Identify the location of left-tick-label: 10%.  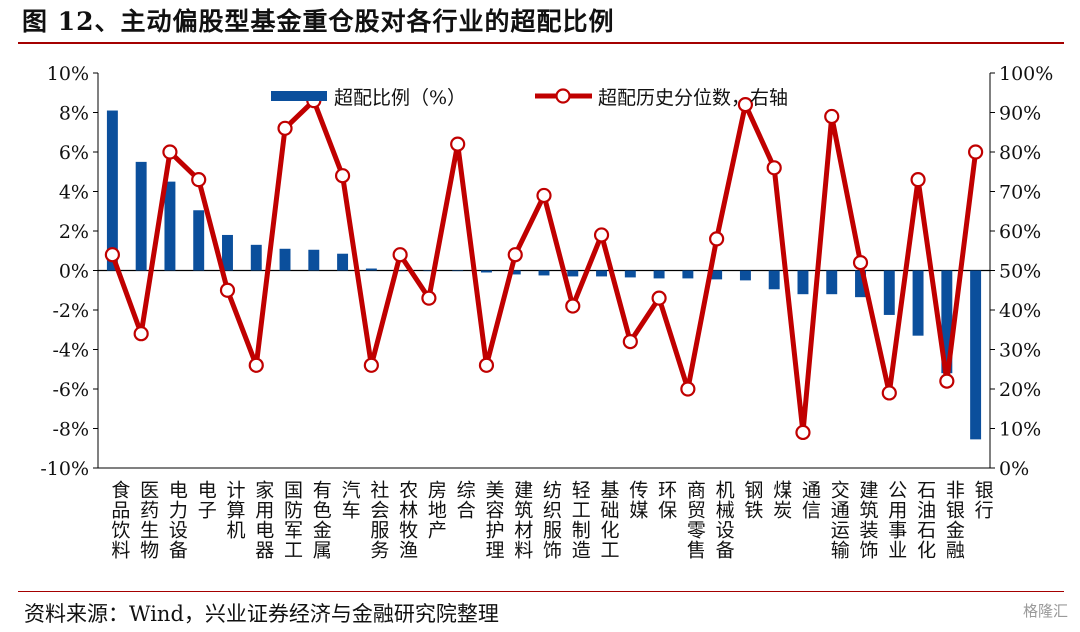
(68, 74).